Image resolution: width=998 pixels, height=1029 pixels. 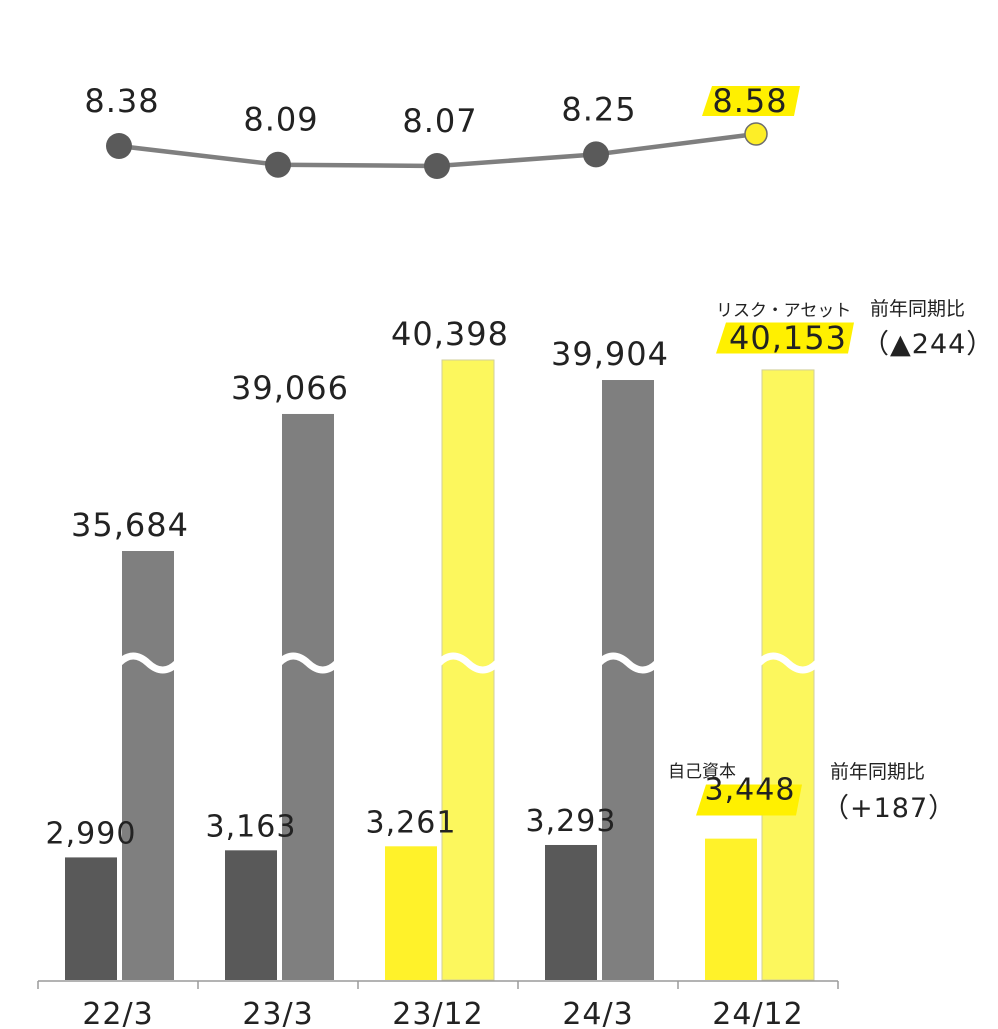 I want to click on axis-break-wave-23/12, so click(x=468, y=663).